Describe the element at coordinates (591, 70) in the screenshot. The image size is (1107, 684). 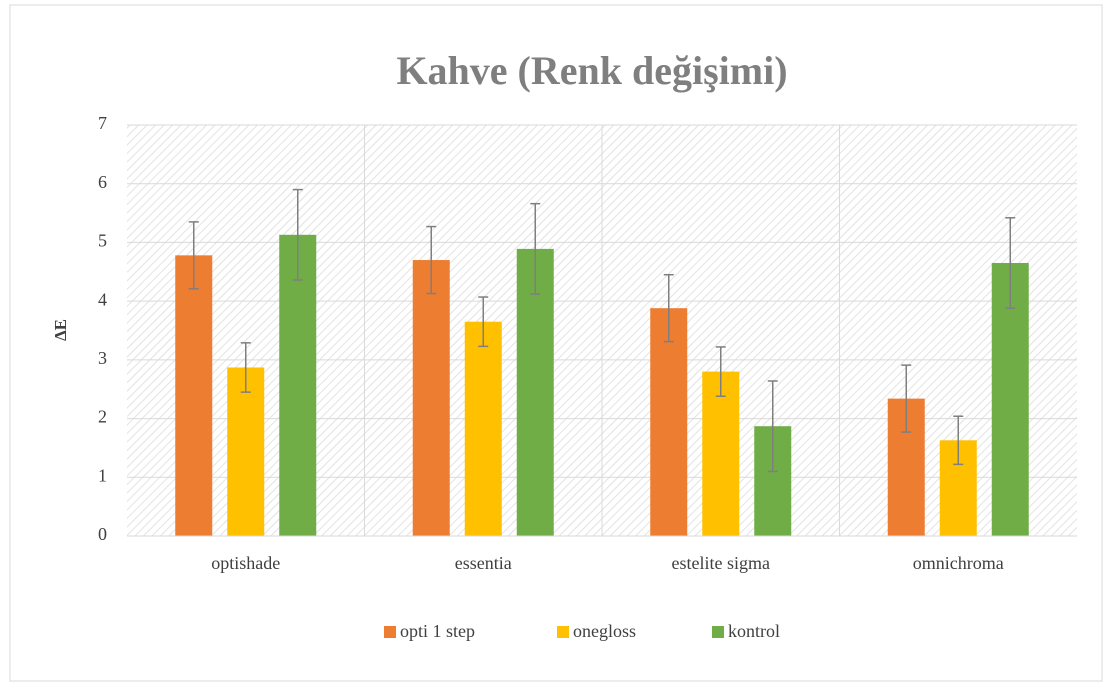
I see `chart-title: Kahve (Renk değişimi)` at that location.